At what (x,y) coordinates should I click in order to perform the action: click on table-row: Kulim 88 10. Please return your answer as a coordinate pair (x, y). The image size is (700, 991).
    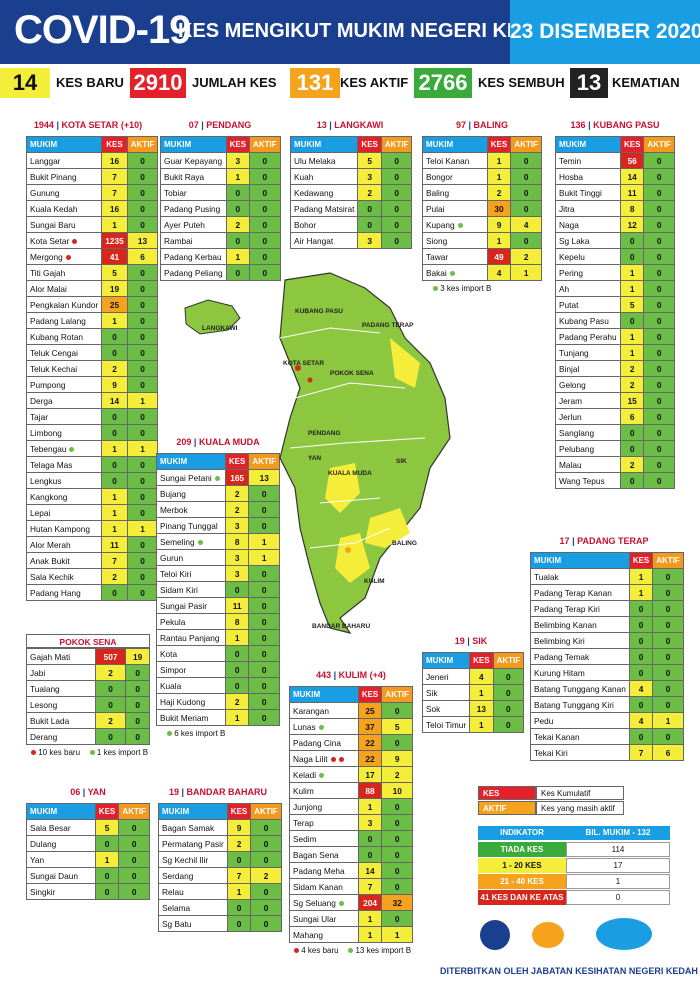
    Looking at the image, I should click on (351, 790).